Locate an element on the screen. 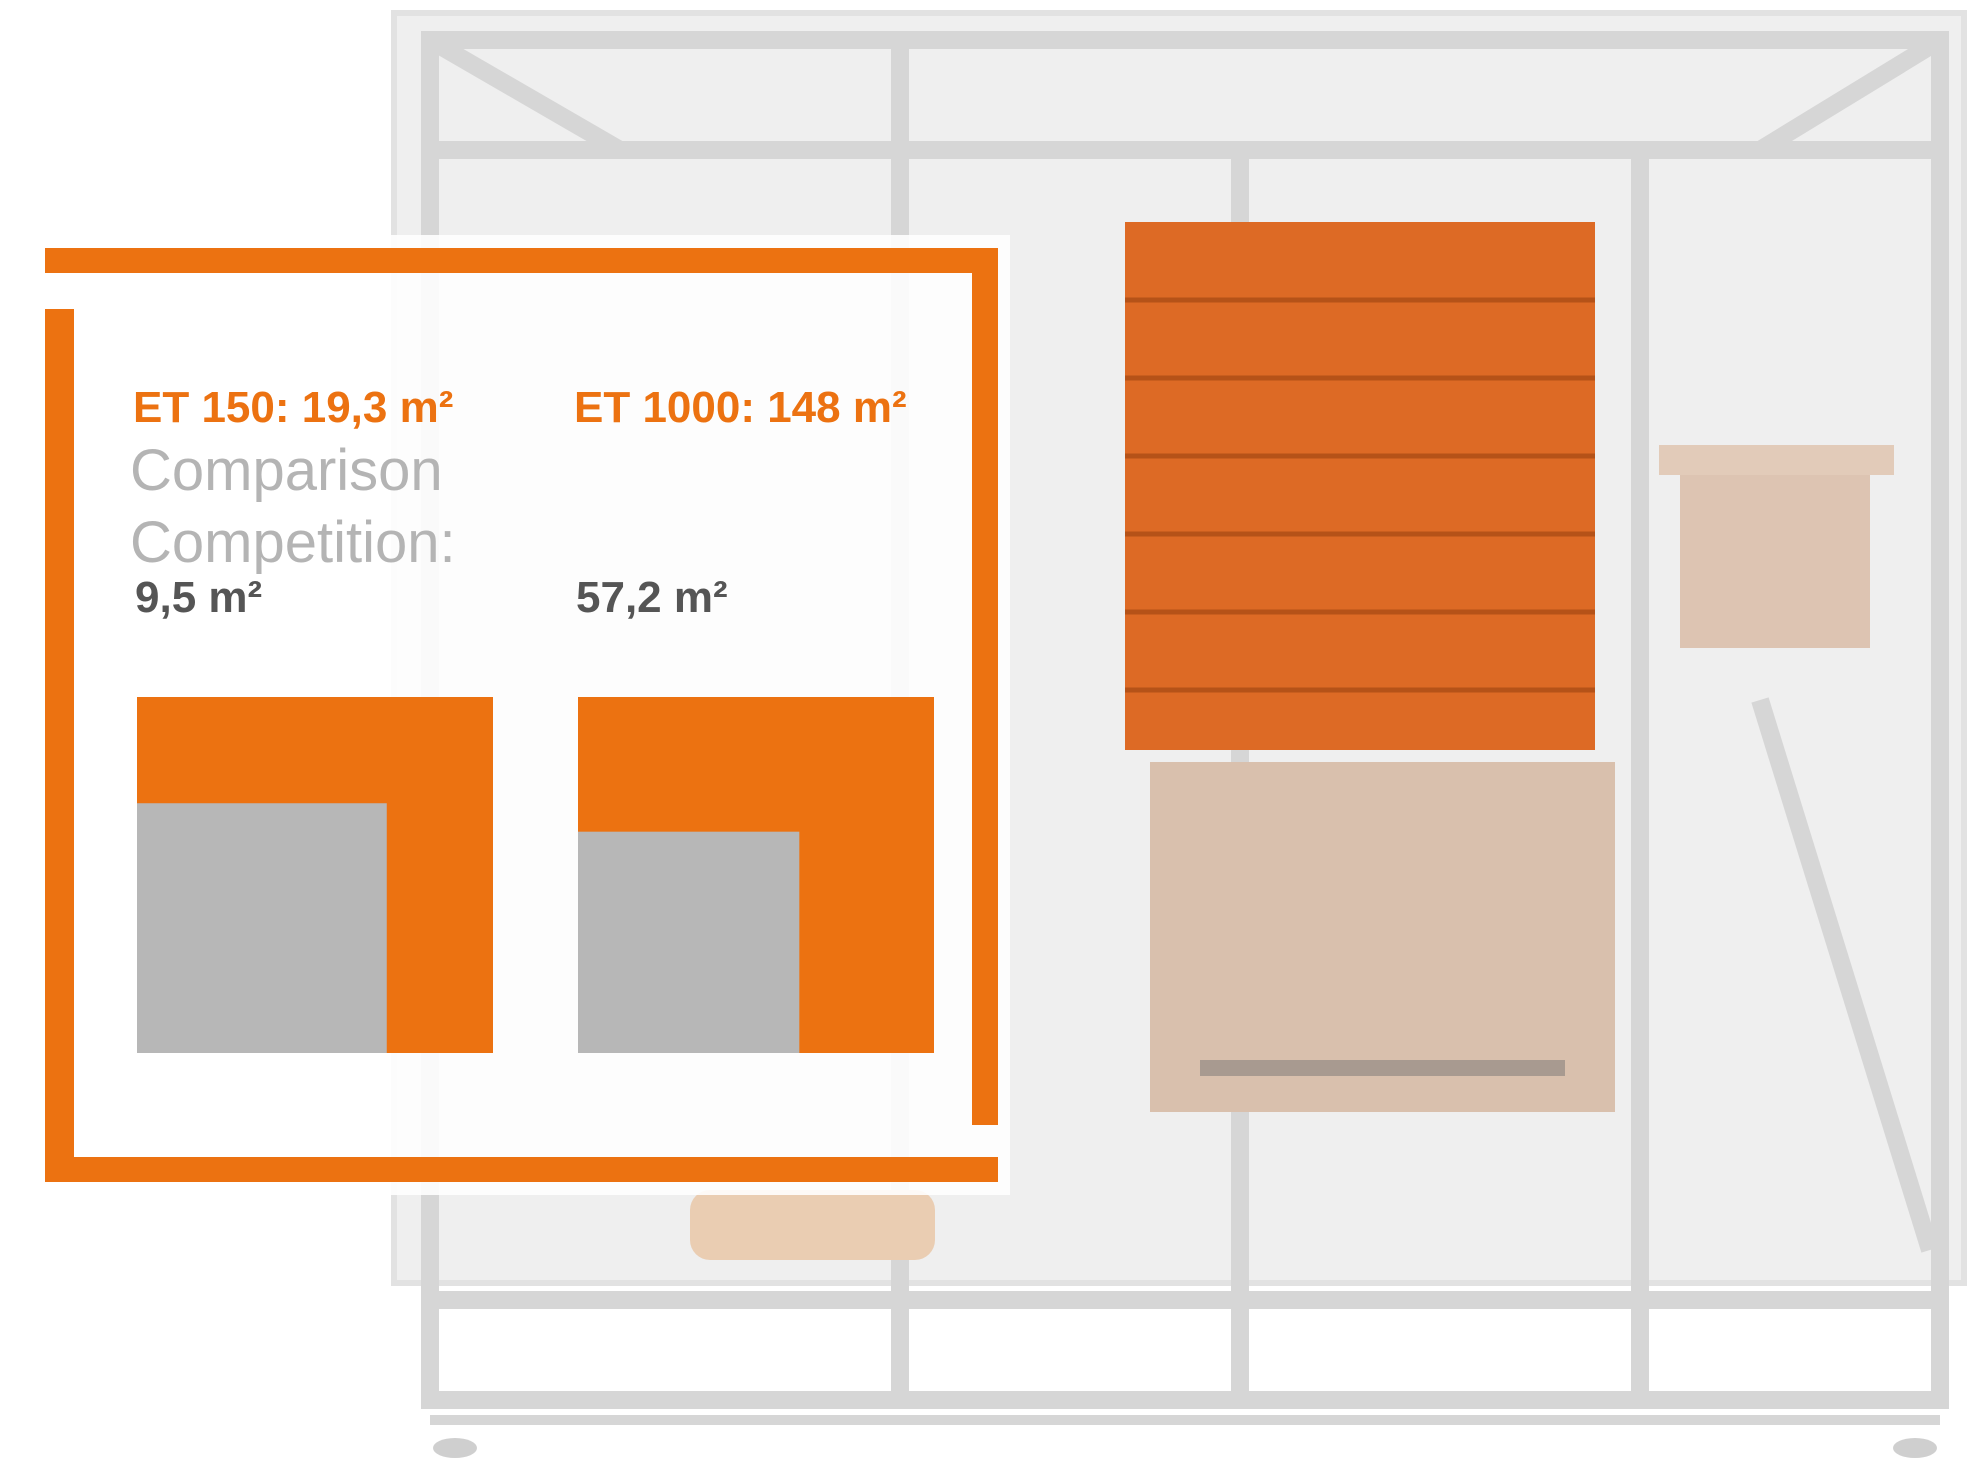 This screenshot has width=1983, height=1470. beige-tank is located at coordinates (1382, 937).